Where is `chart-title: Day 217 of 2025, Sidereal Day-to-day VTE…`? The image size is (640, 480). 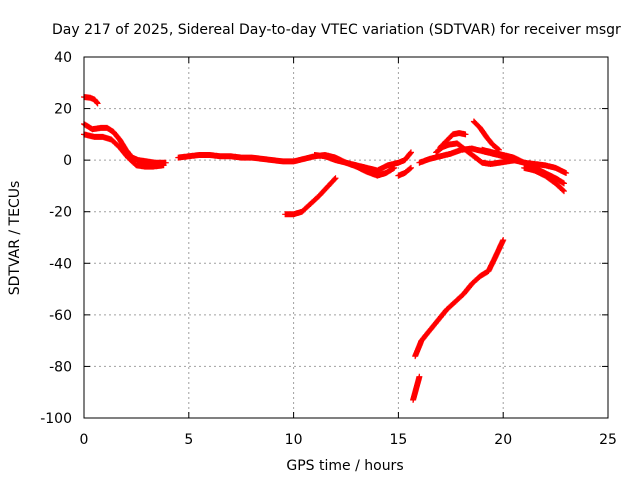 chart-title: Day 217 of 2025, Sidereal Day-to-day VTE… is located at coordinates (336, 30).